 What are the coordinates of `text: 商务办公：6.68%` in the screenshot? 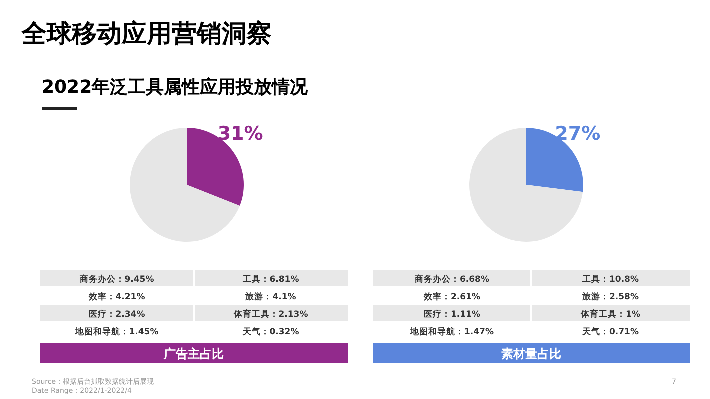 It's located at (452, 279).